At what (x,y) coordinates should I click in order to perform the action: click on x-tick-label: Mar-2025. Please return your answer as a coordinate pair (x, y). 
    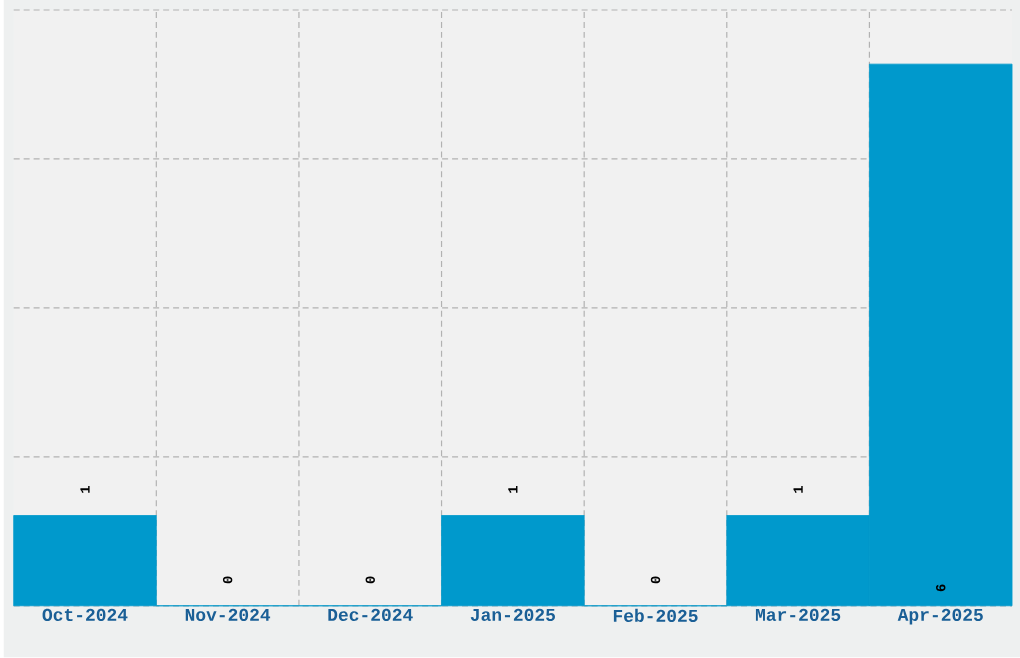
    Looking at the image, I should click on (798, 615).